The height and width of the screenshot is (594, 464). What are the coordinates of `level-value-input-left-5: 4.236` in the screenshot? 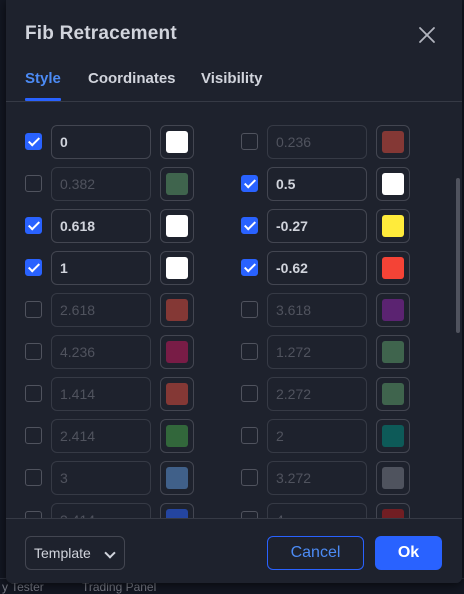 It's located at (101, 352).